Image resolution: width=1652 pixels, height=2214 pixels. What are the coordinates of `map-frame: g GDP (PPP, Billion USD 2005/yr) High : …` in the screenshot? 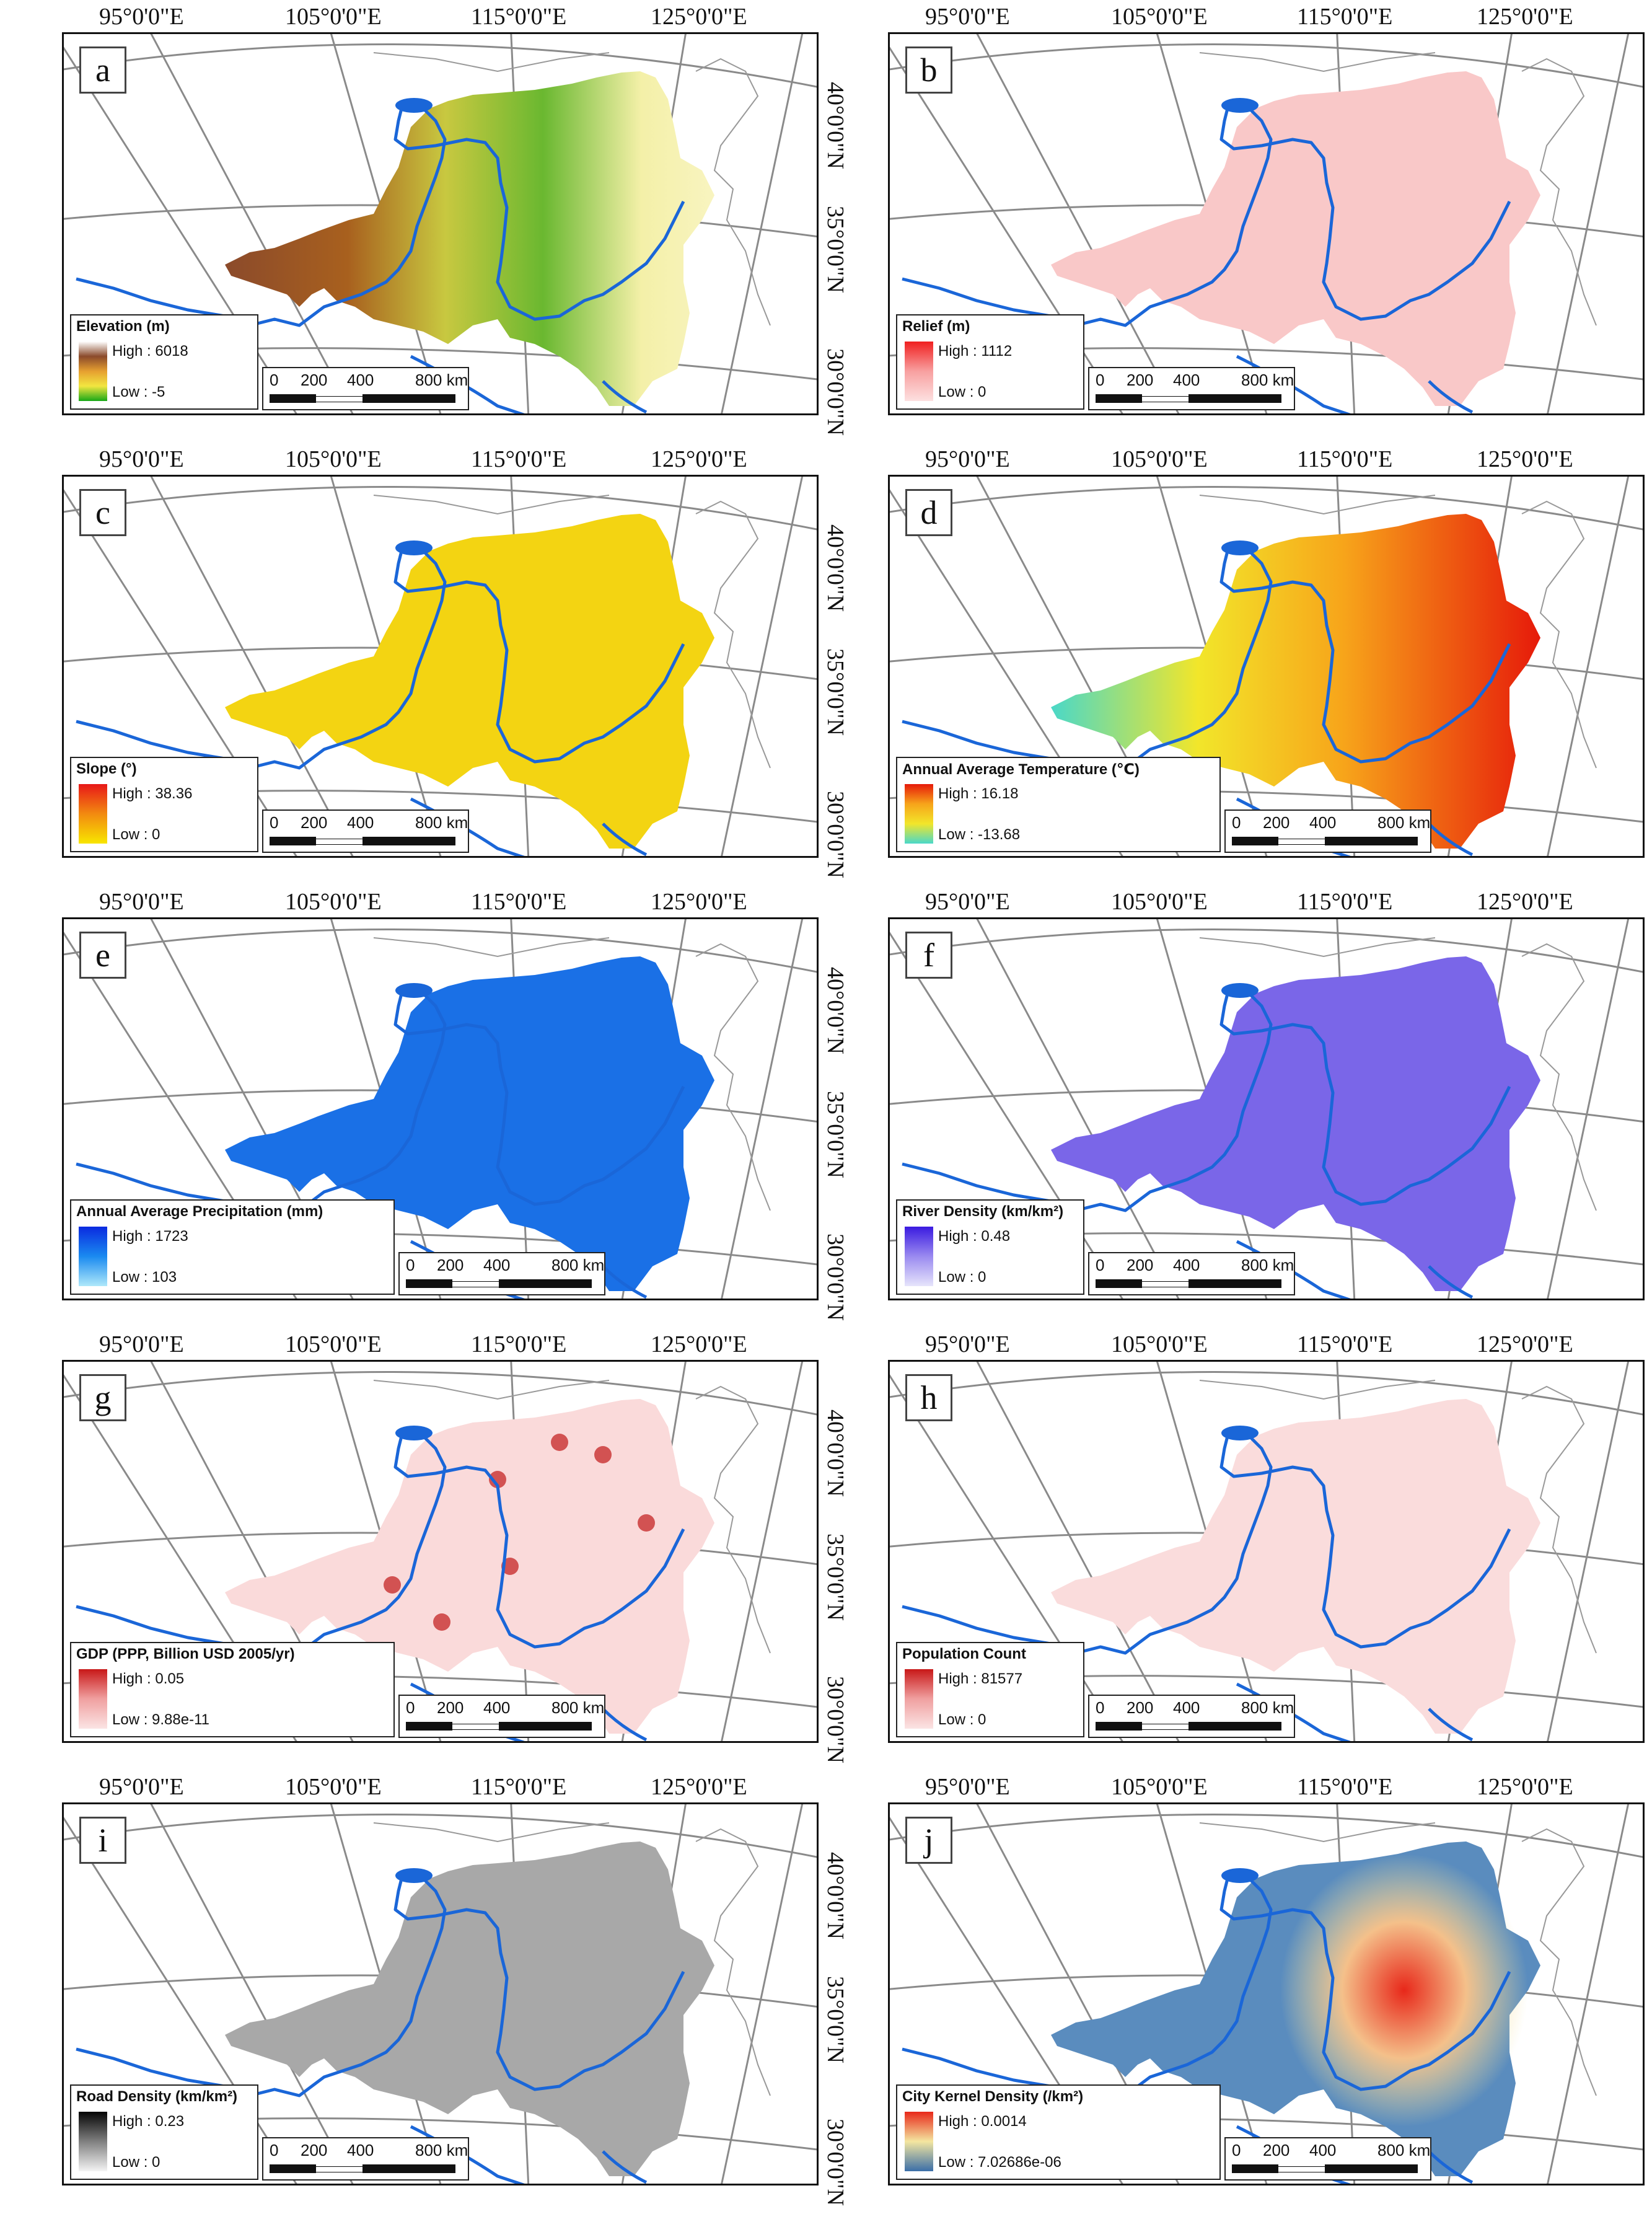 It's located at (440, 1551).